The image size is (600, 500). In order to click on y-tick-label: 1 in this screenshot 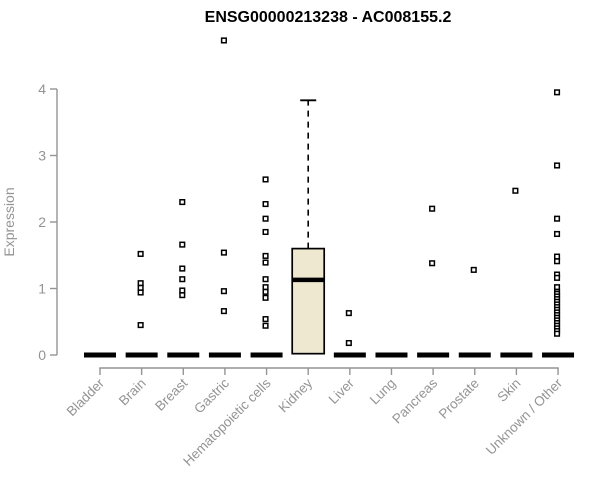, I will do `click(42, 288)`.